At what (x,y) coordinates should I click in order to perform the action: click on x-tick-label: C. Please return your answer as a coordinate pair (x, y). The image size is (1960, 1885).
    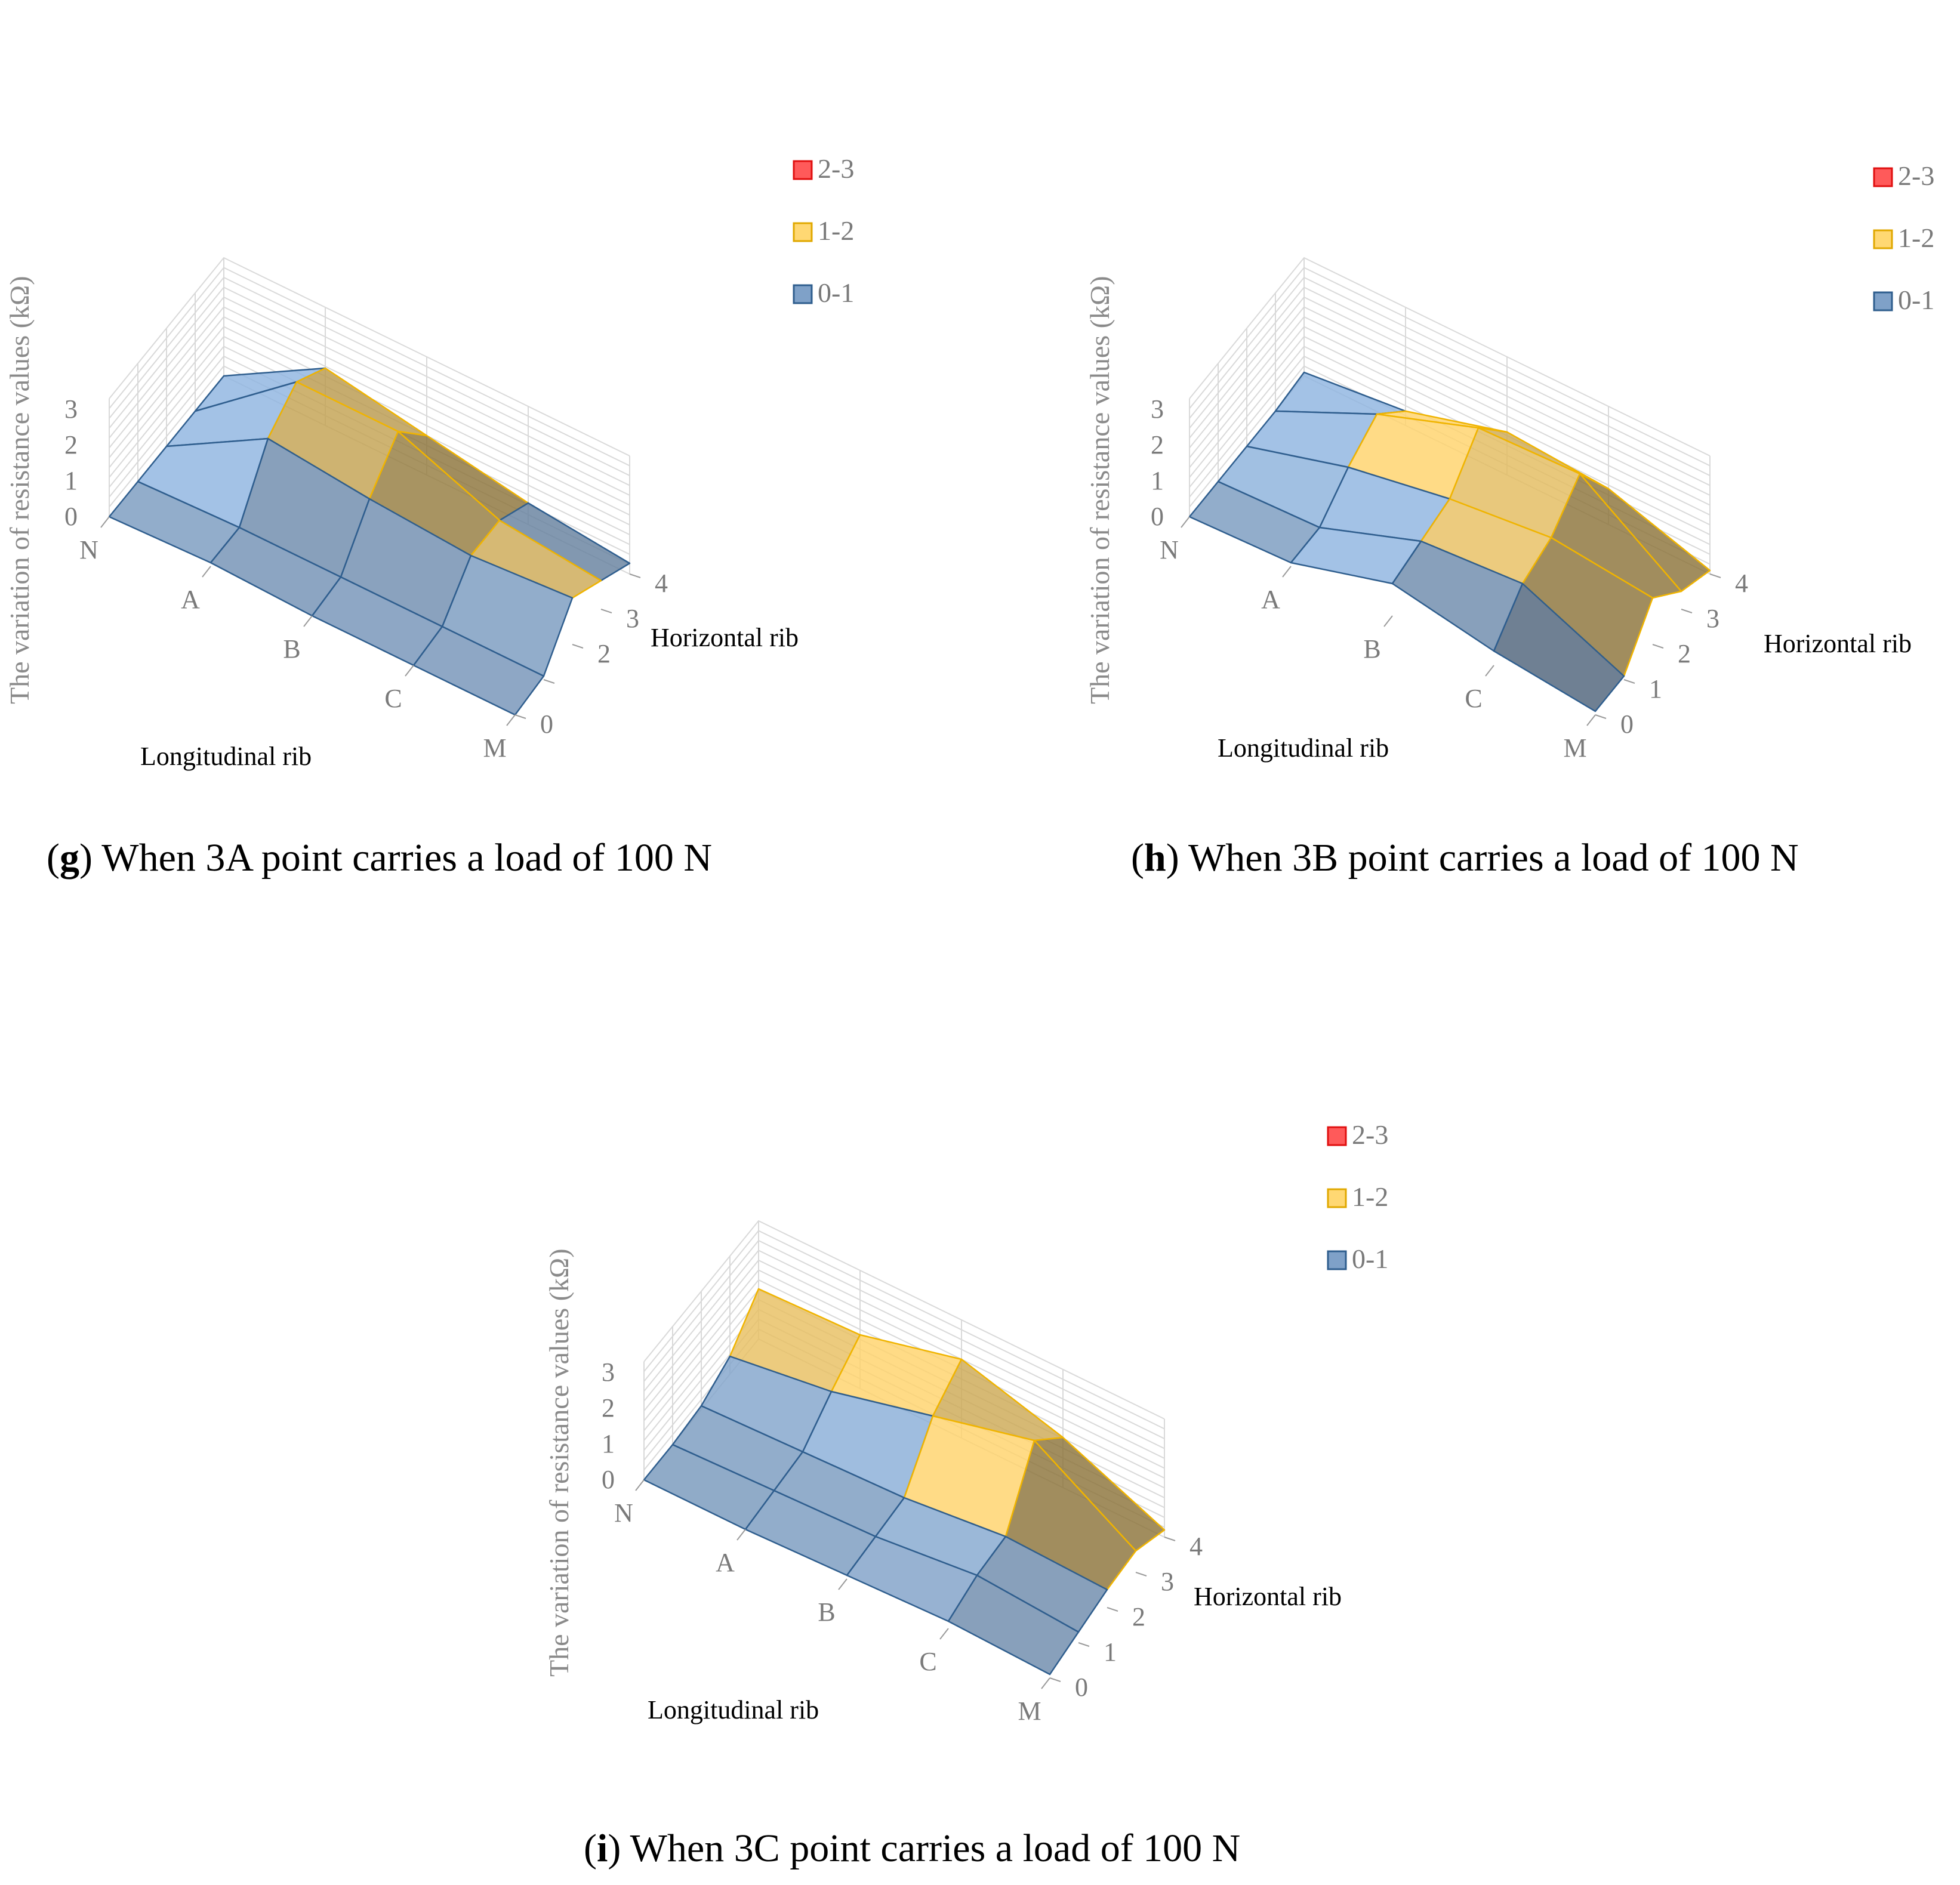
    Looking at the image, I should click on (927, 1661).